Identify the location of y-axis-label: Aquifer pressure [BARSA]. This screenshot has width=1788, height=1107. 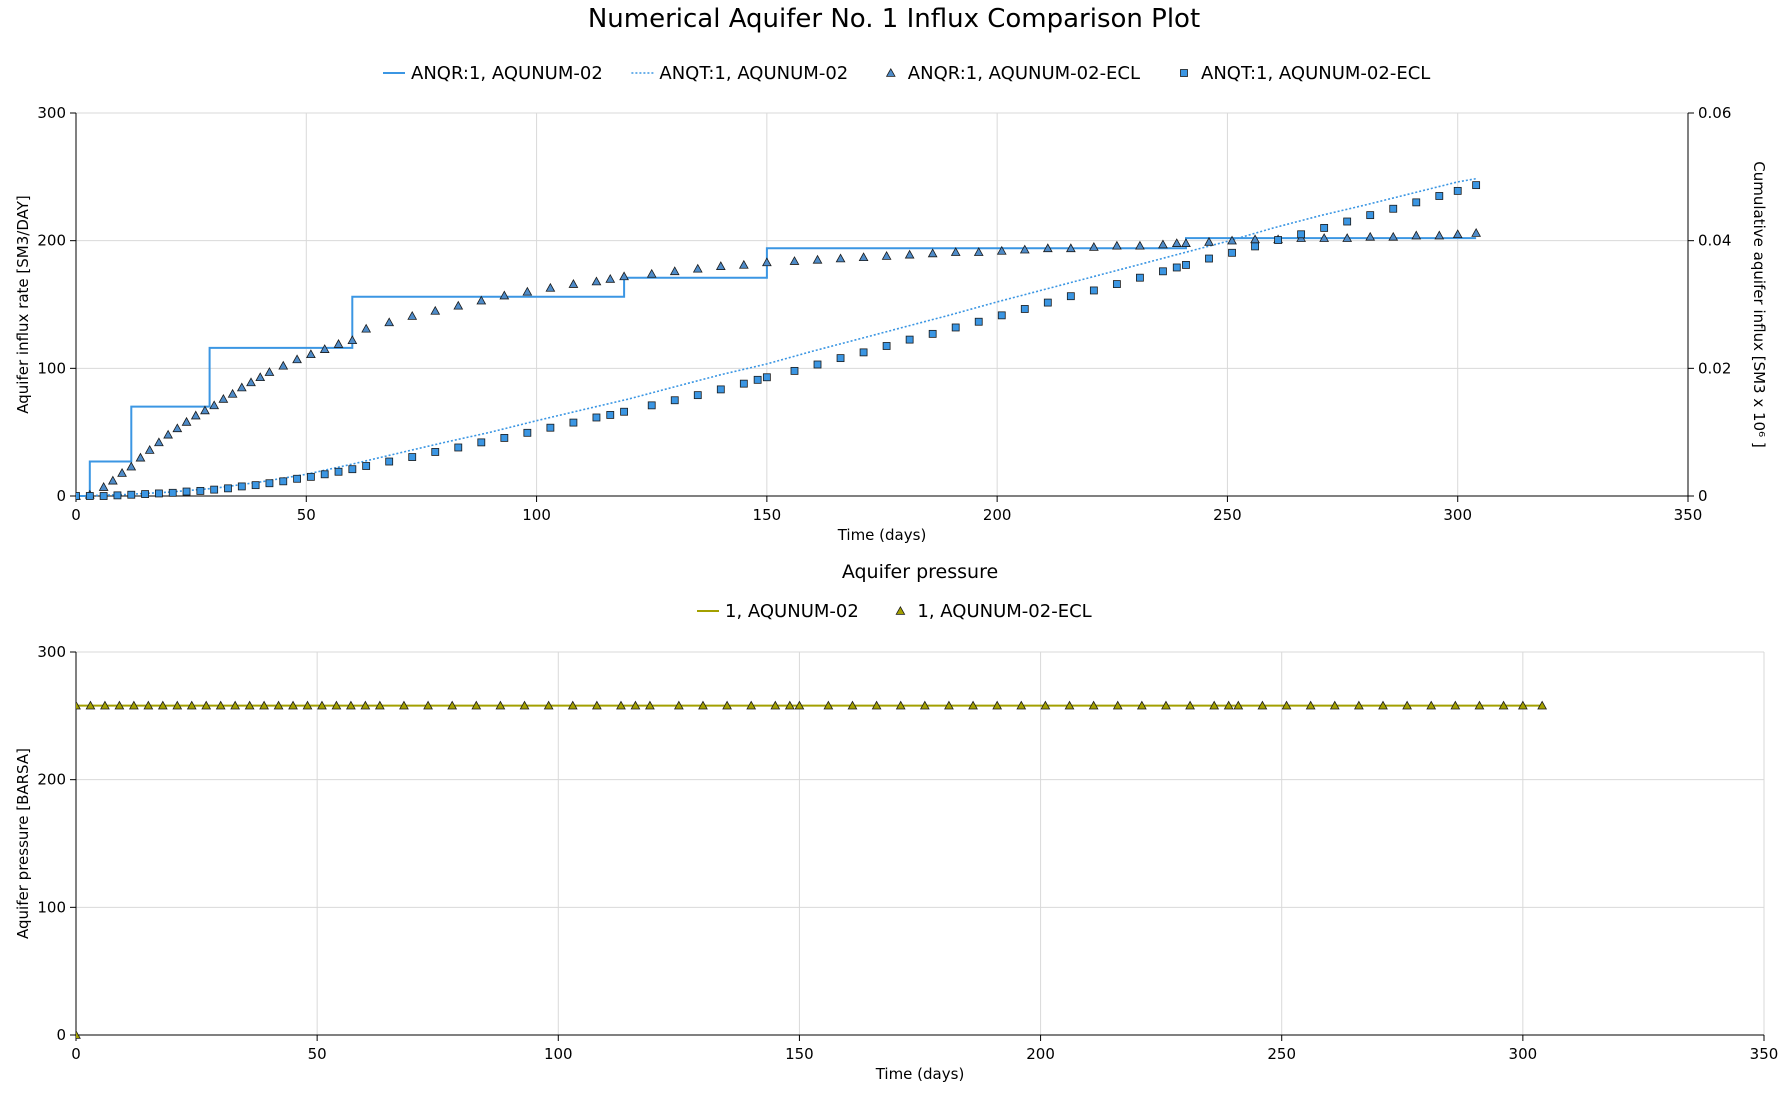
(23, 843).